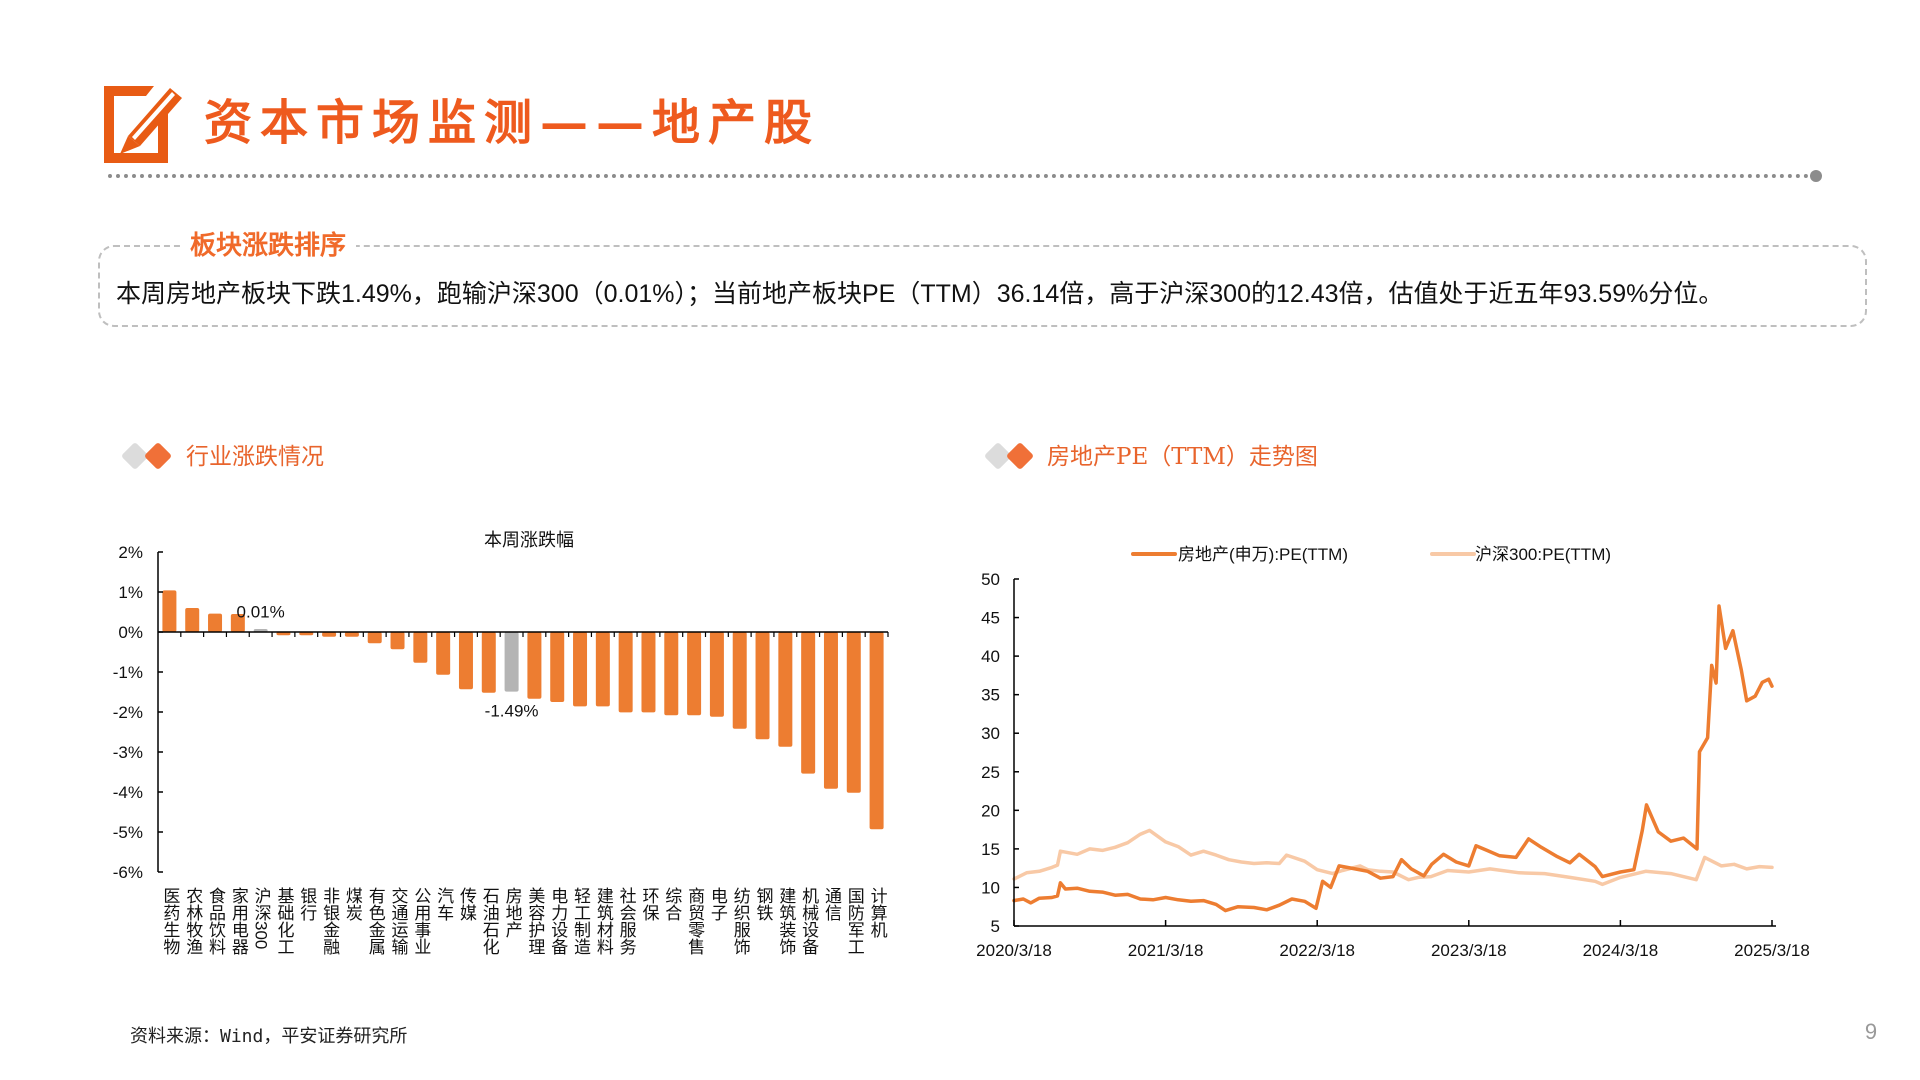 This screenshot has height=1080, width=1920. What do you see at coordinates (990, 810) in the screenshot?
I see `y-tick-label: 20` at bounding box center [990, 810].